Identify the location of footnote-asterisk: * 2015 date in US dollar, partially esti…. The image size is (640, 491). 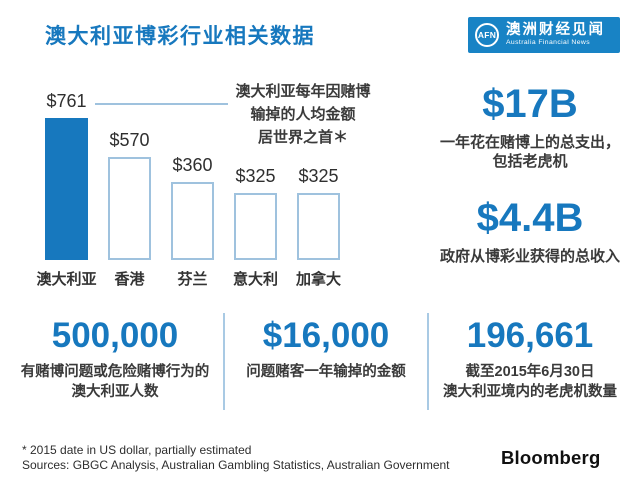
(137, 450).